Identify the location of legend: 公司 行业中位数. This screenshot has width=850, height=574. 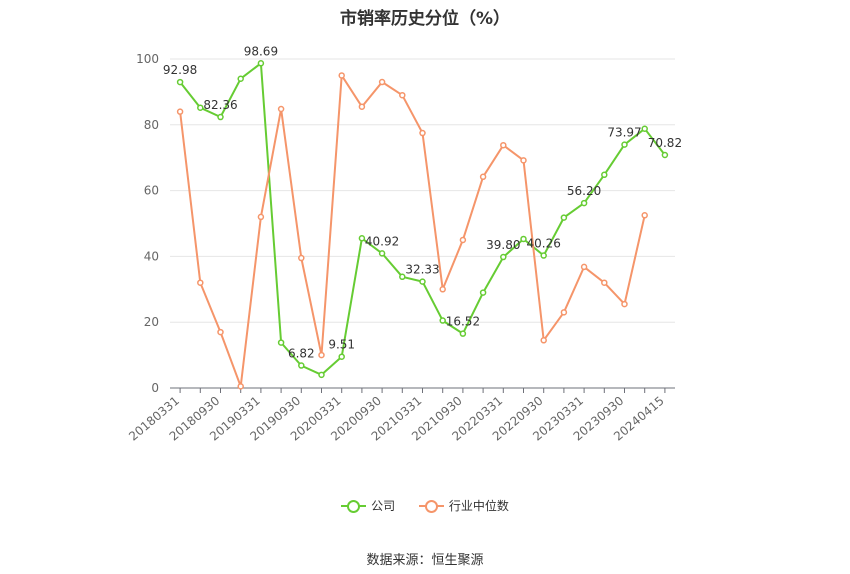
(425, 506).